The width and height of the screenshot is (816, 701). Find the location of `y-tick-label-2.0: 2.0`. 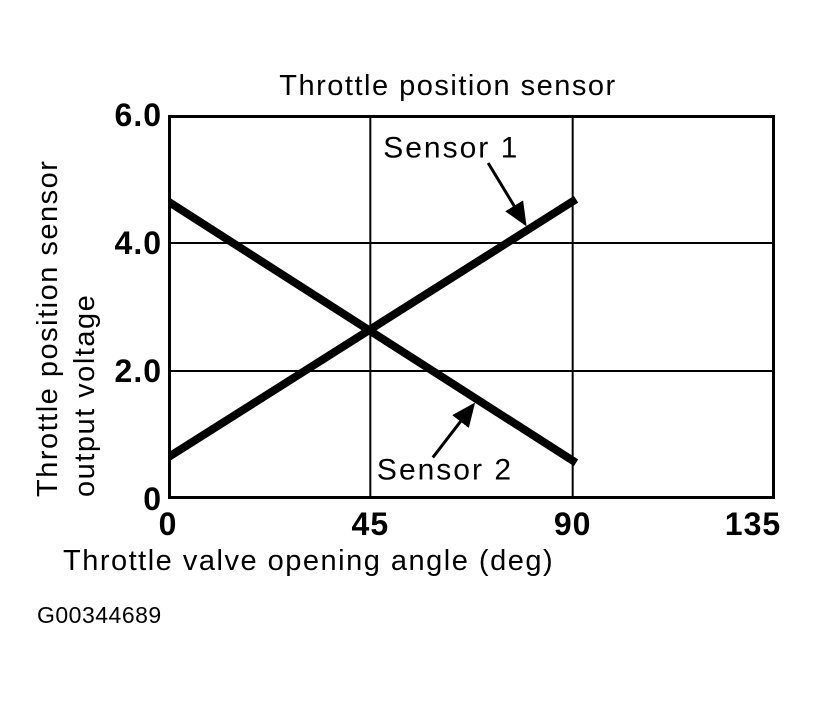

y-tick-label-2.0: 2.0 is located at coordinates (138, 371).